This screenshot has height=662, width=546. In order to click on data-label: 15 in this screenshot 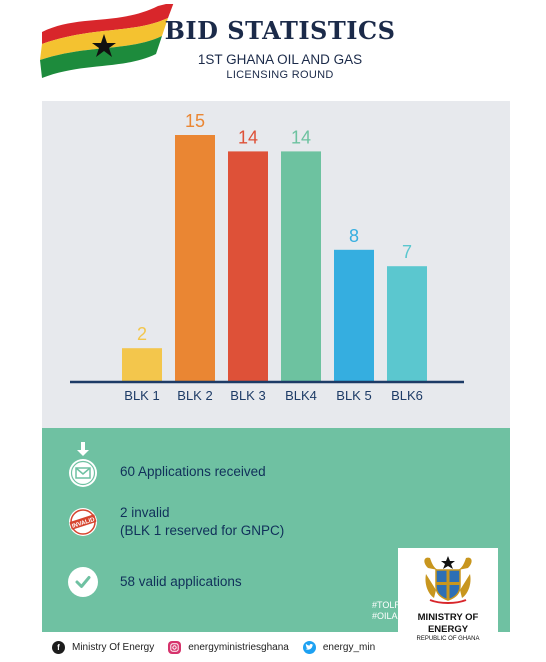, I will do `click(195, 121)`.